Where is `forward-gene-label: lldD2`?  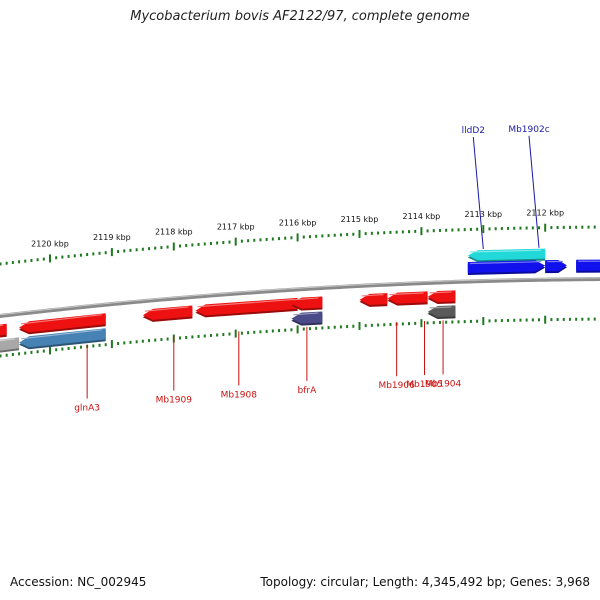 forward-gene-label: lldD2 is located at coordinates (473, 131).